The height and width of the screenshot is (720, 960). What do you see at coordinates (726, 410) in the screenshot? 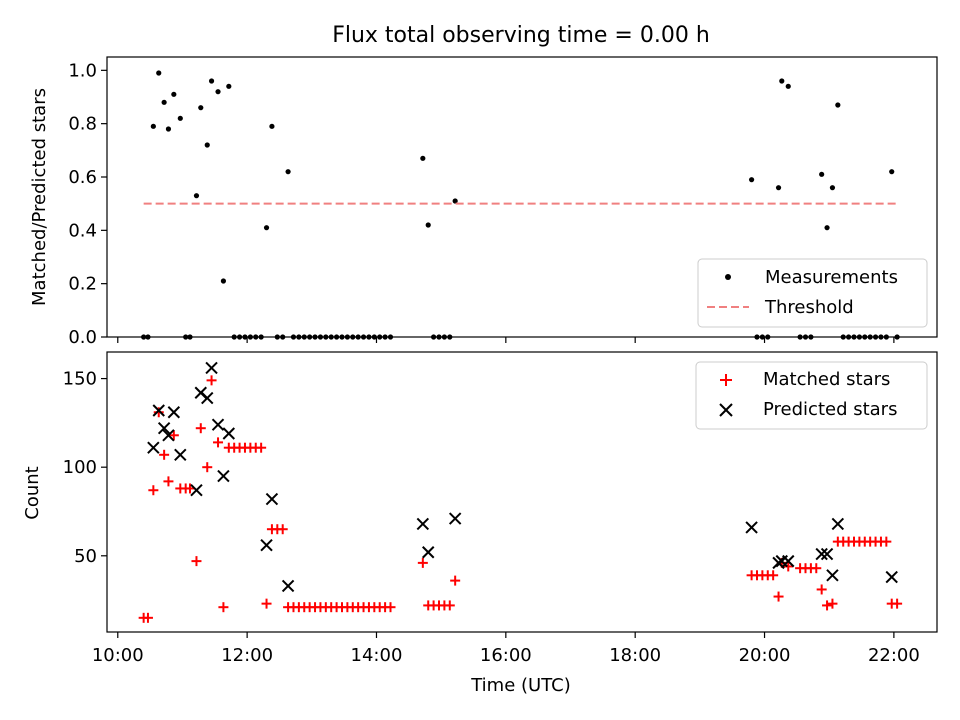
I see `legend-predicted-marker` at bounding box center [726, 410].